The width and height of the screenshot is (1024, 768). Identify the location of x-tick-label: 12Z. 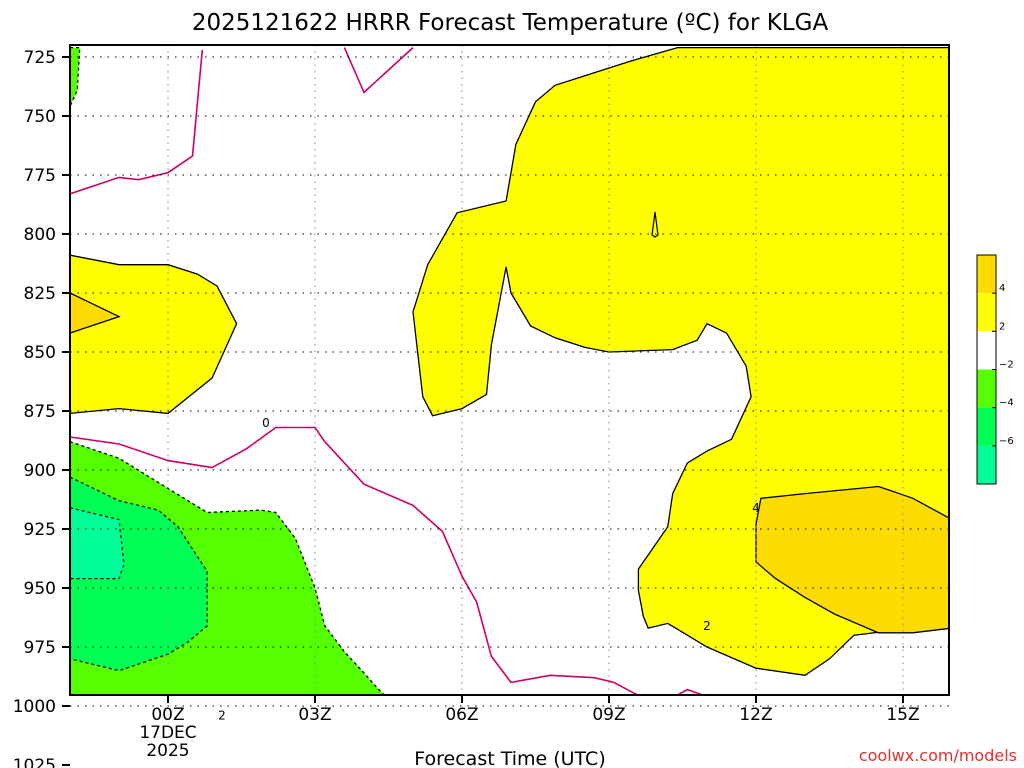
(755, 715).